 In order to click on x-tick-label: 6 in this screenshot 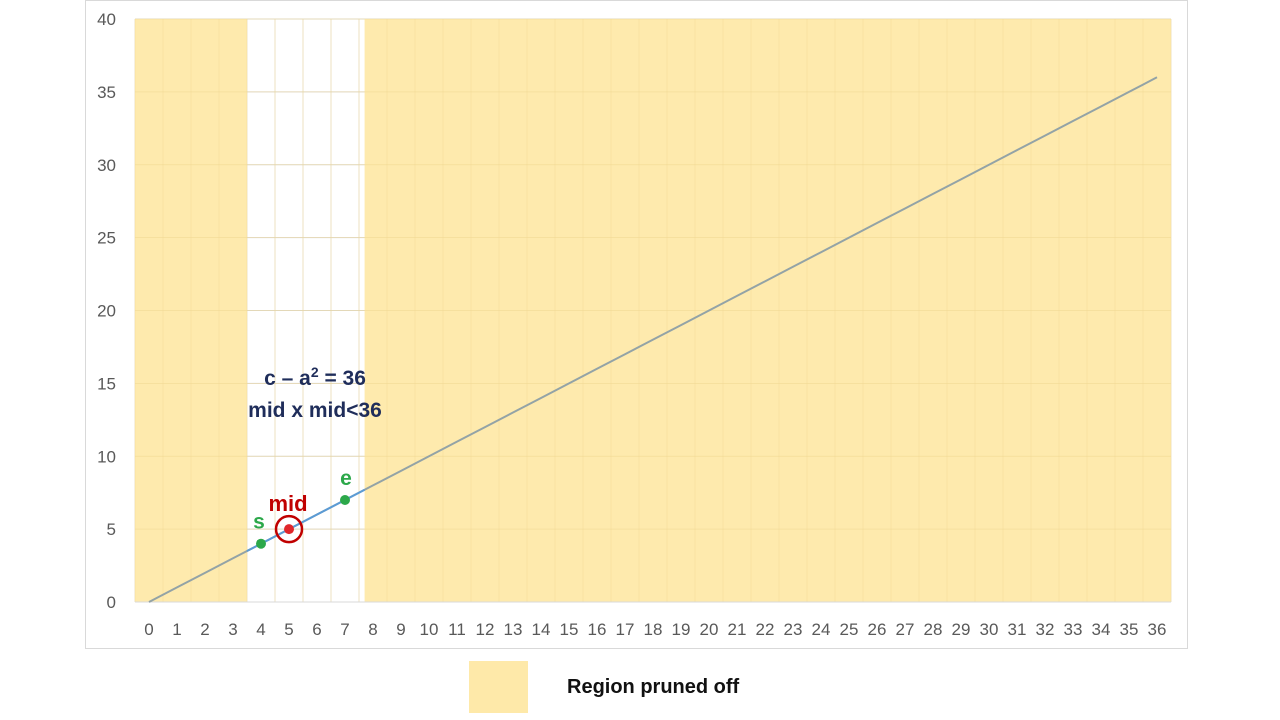, I will do `click(316, 629)`.